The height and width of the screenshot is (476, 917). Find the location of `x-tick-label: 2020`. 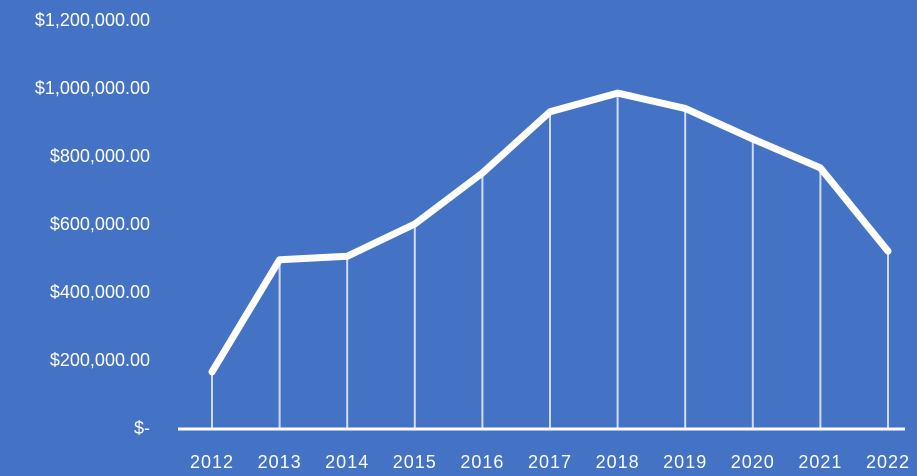

x-tick-label: 2020 is located at coordinates (753, 462).